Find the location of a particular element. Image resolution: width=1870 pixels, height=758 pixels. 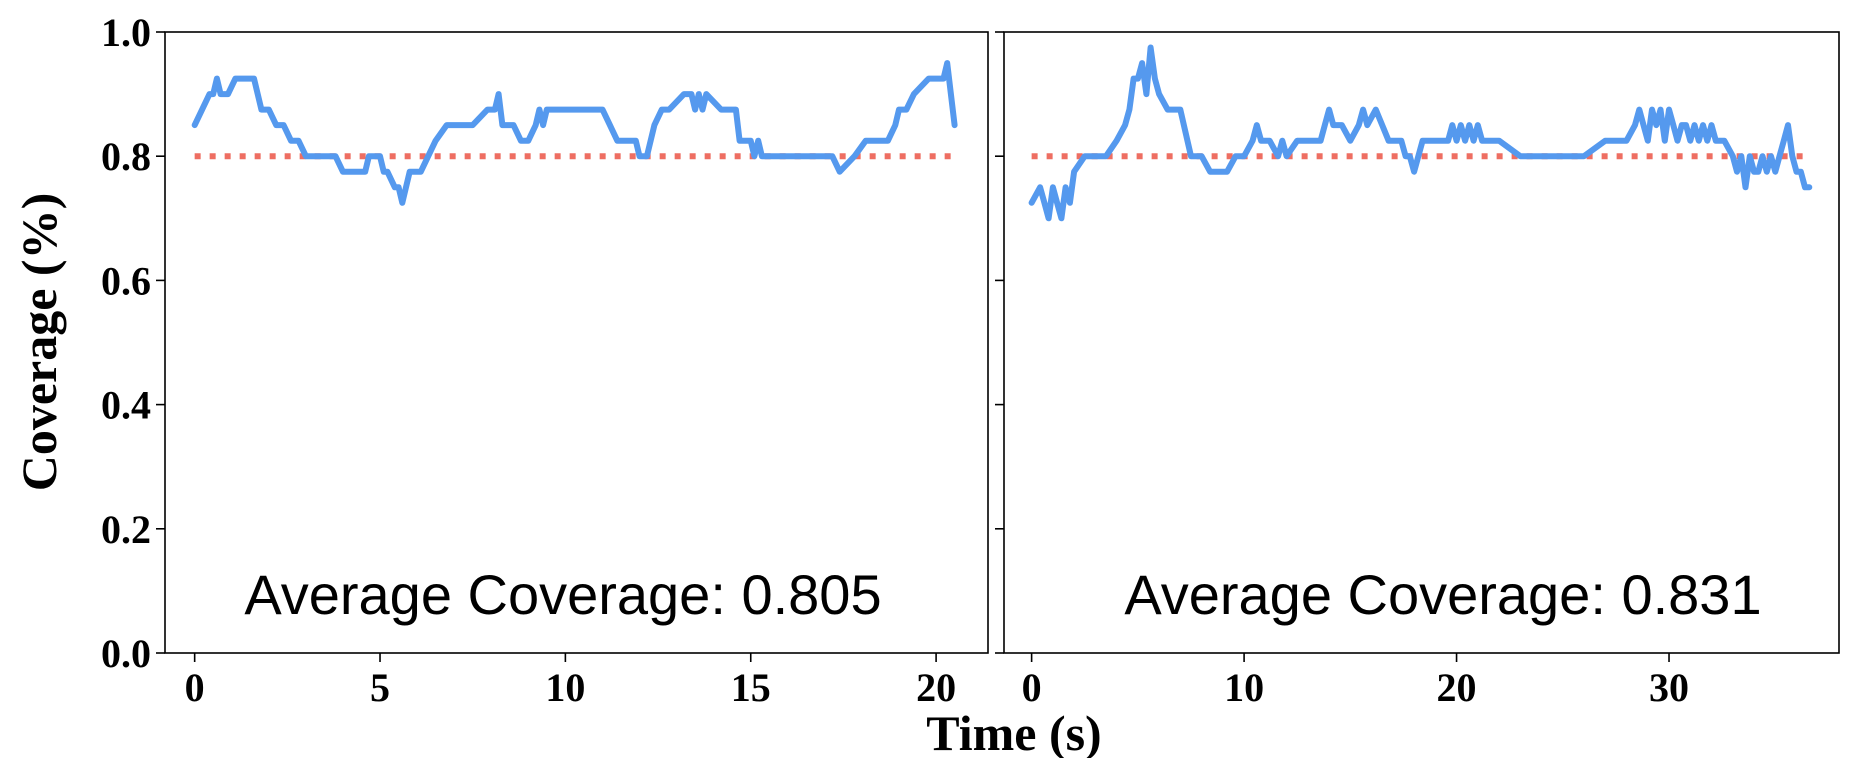

panel-left-xtick-label-2: 10 is located at coordinates (565, 687).